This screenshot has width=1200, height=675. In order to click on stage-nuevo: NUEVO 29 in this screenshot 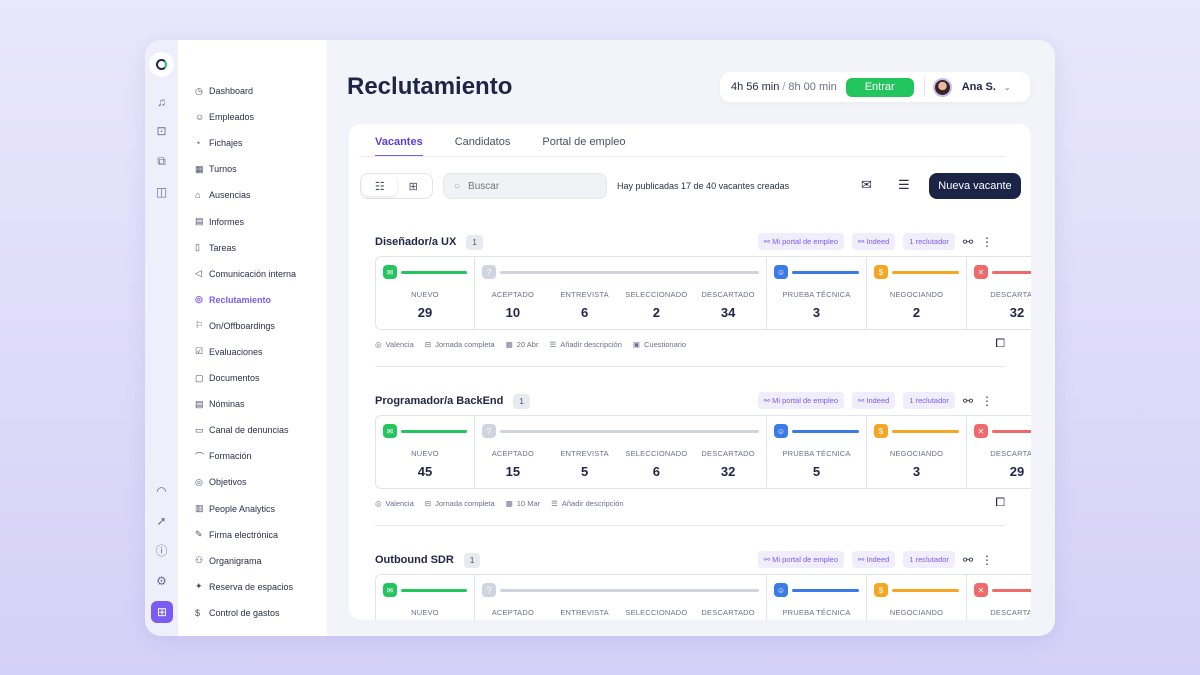, I will do `click(425, 305)`.